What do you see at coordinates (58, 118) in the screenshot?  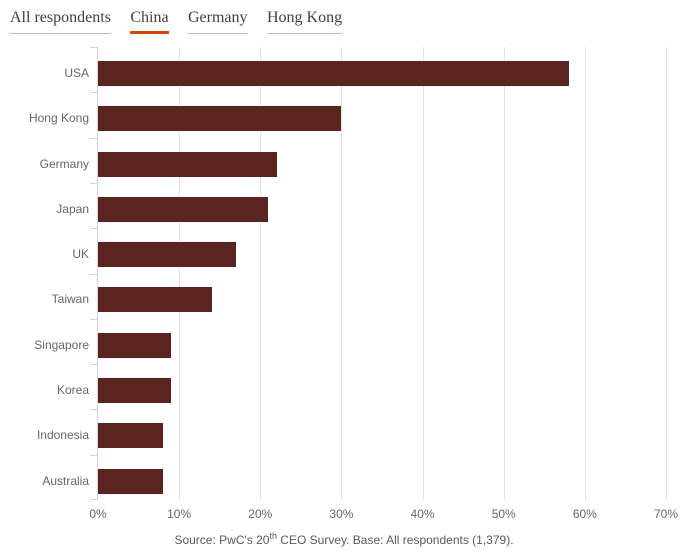 I see `category-label: Hong Kong` at bounding box center [58, 118].